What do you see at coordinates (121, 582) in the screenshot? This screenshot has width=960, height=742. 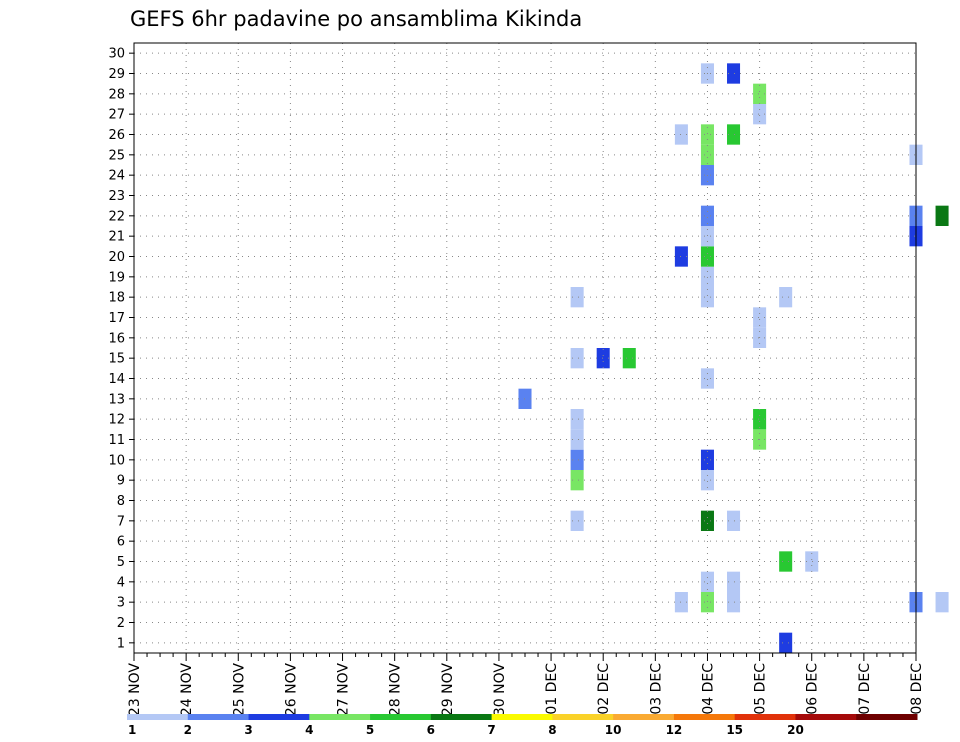 I see `y-tick-label: 4` at bounding box center [121, 582].